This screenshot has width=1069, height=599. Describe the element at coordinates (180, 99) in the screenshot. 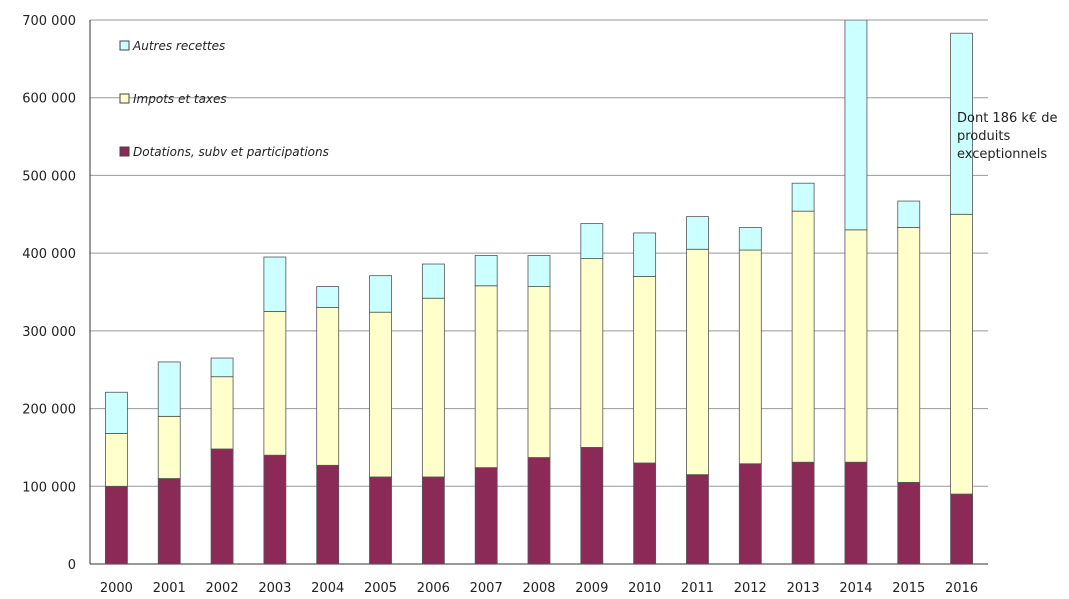

I see `legend-label-impots-et-taxes: Impots et taxes` at that location.